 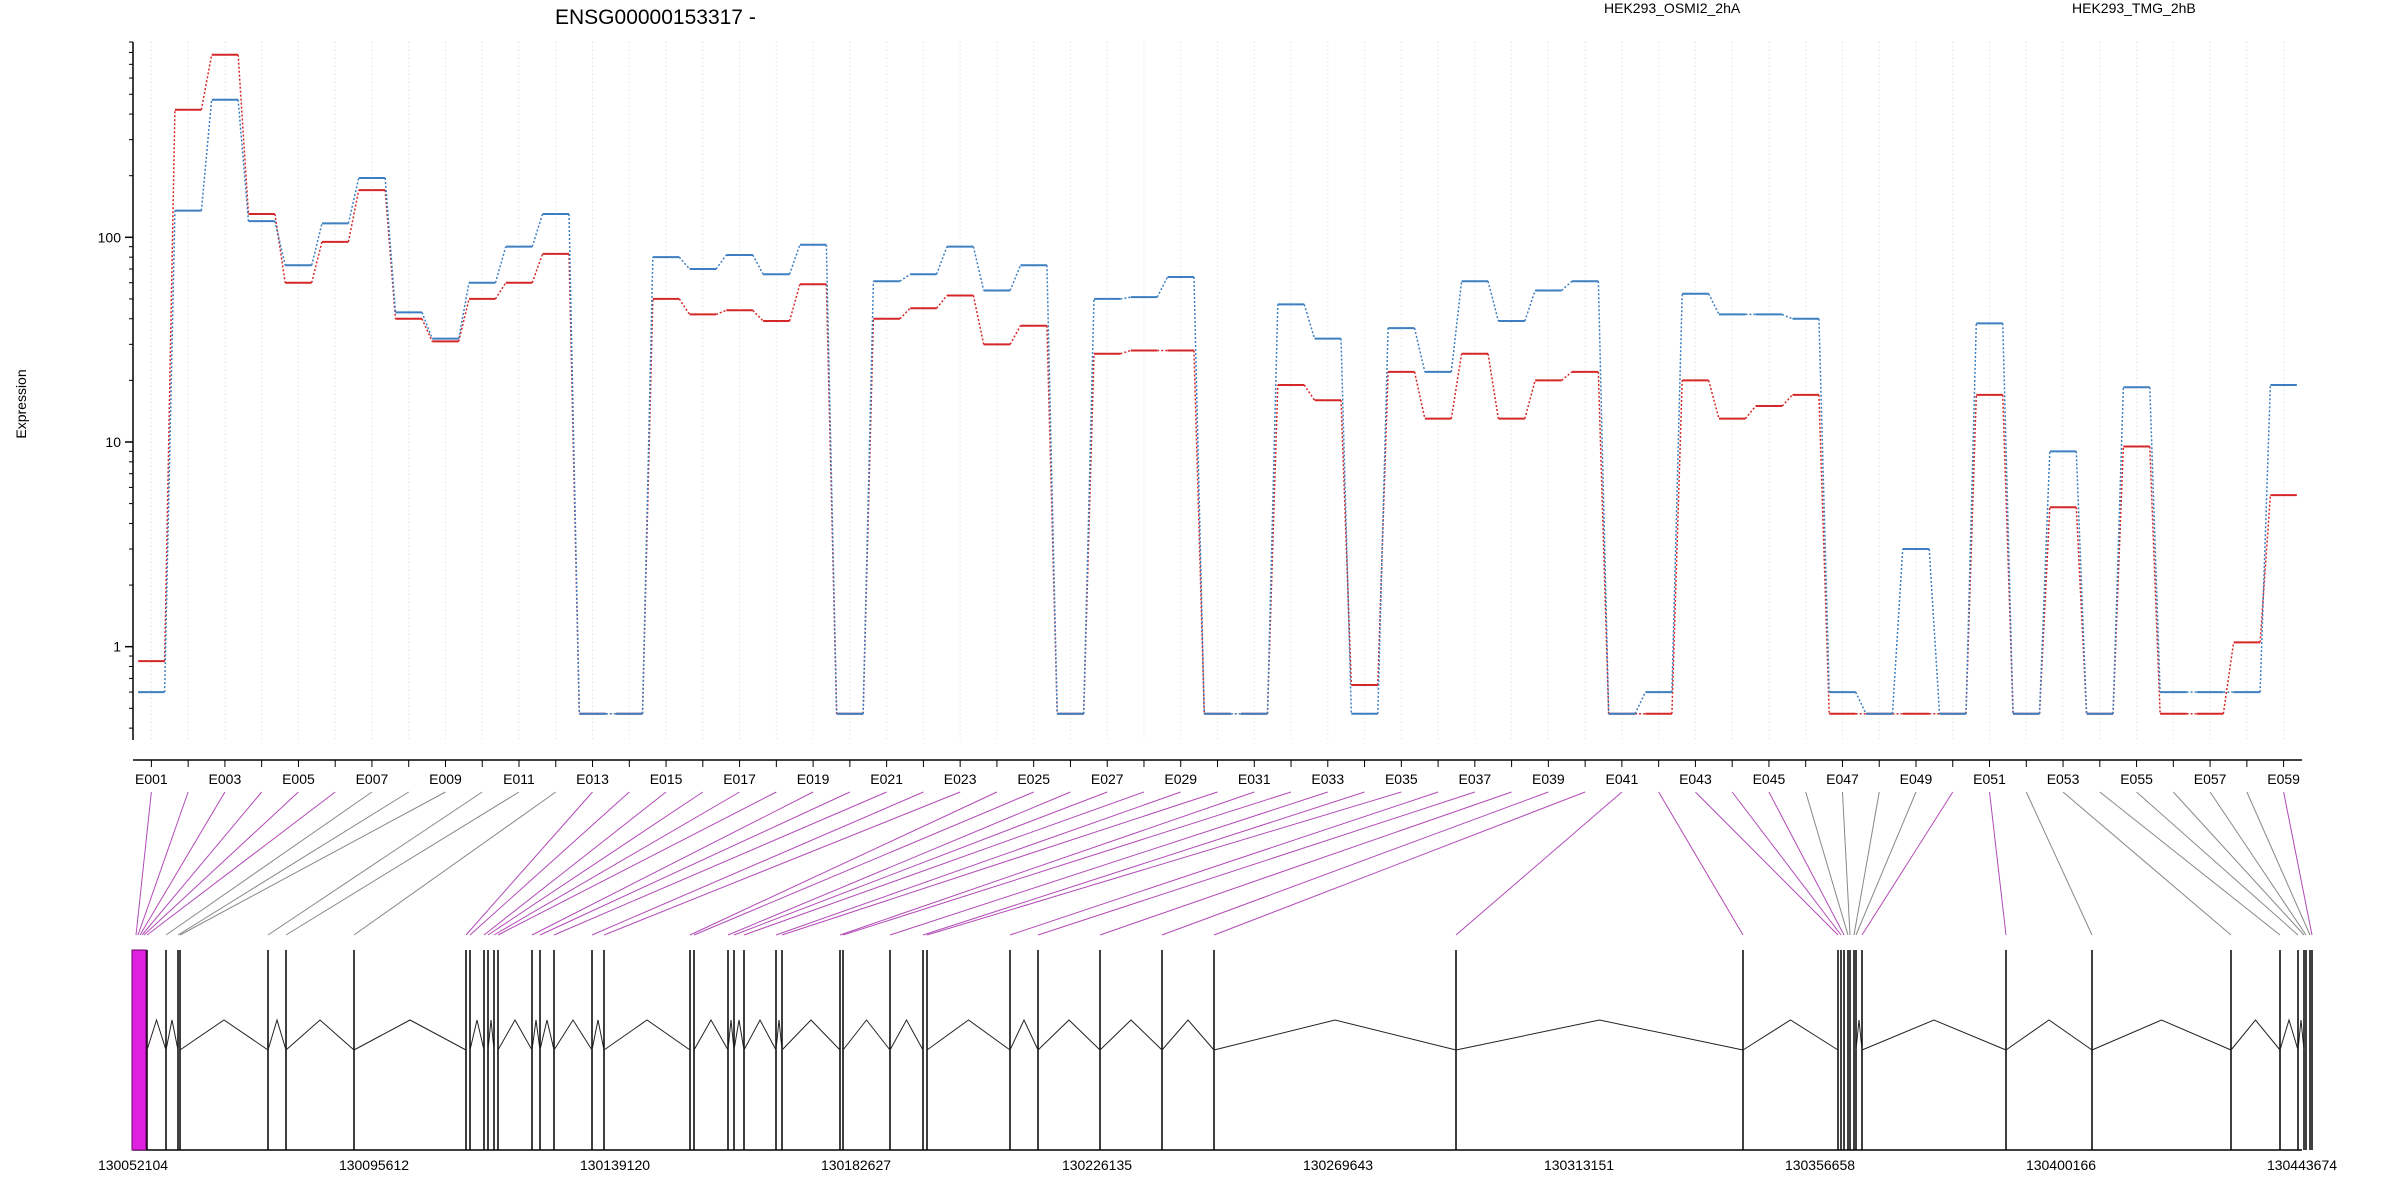 I want to click on x-tick-label-E011: E011, so click(x=519, y=779).